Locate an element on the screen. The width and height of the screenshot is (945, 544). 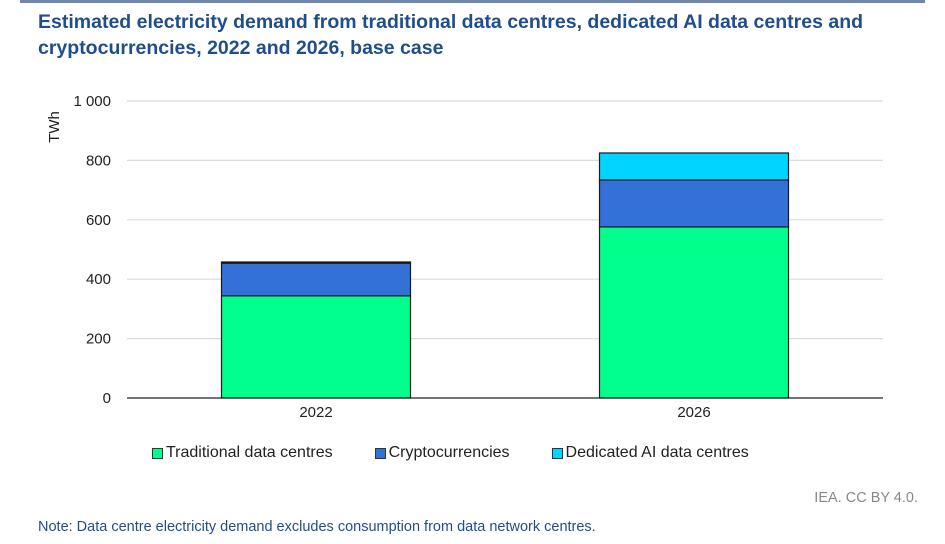
legend-item-traditional: Traditional data centres is located at coordinates (242, 453).